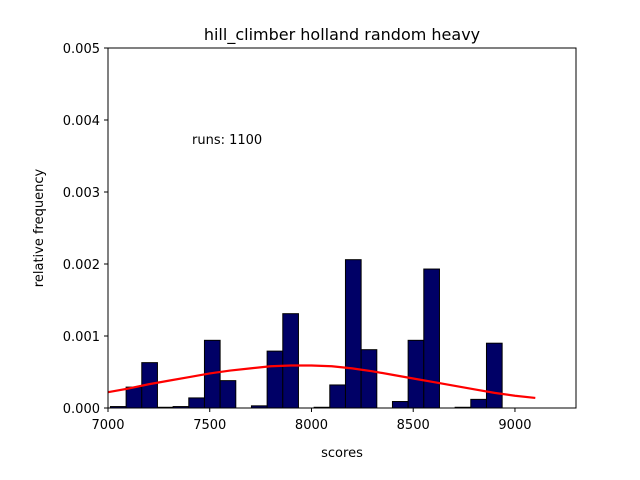 The image size is (640, 480). What do you see at coordinates (209, 425) in the screenshot?
I see `x-tick-label-1: 7500` at bounding box center [209, 425].